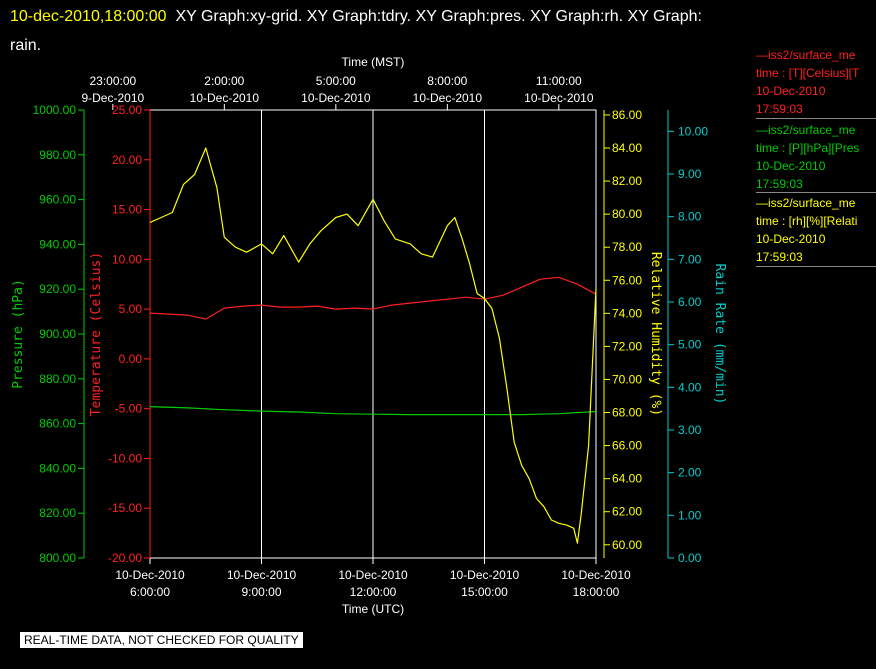 This screenshot has height=669, width=876. I want to click on y-tick-label-pres: 940.00, so click(57, 244).